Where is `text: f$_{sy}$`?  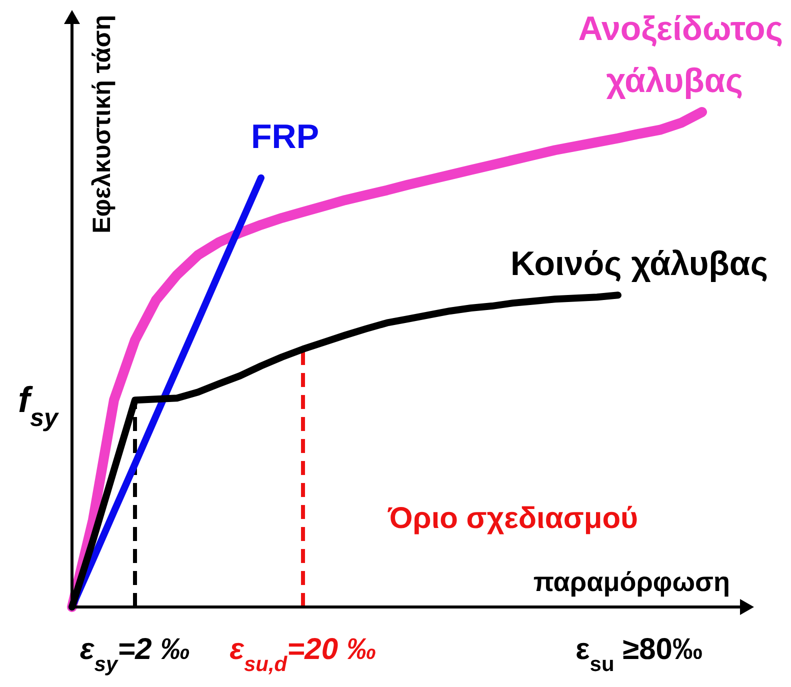 text: f$_{sy}$ is located at coordinates (39, 405).